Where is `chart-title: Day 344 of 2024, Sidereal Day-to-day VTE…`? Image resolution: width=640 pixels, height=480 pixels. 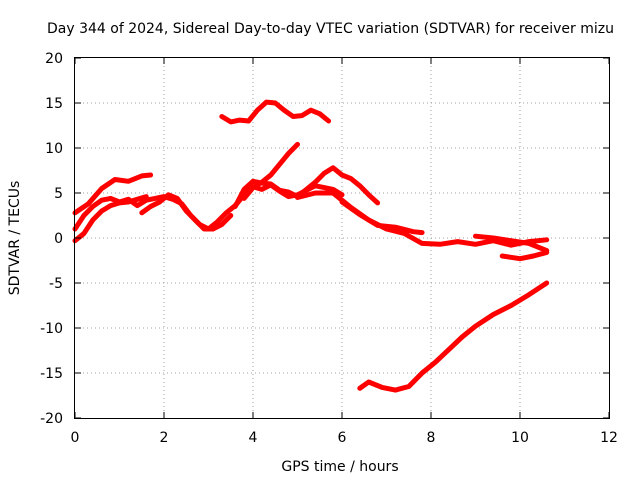
chart-title: Day 344 of 2024, Sidereal Day-to-day VTE… is located at coordinates (330, 29).